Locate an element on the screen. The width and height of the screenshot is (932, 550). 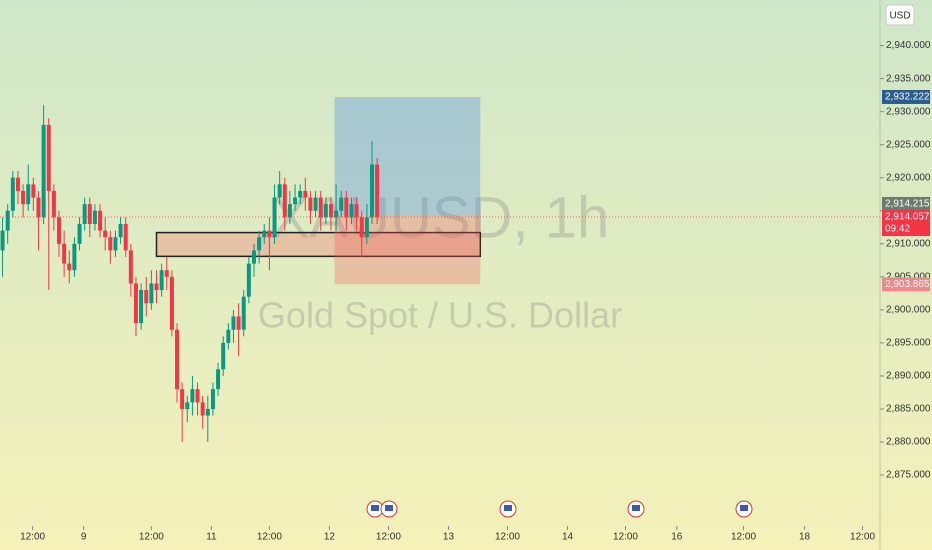
loss-zone is located at coordinates (407, 250).